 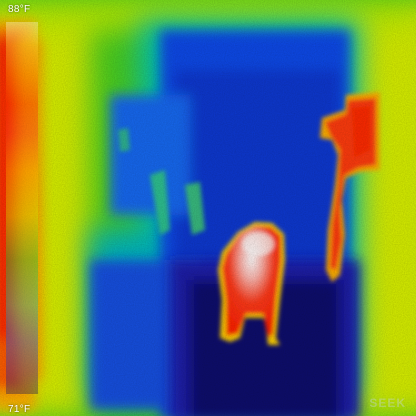 What do you see at coordinates (19, 9) in the screenshot?
I see `max-temperature-label: 88°F` at bounding box center [19, 9].